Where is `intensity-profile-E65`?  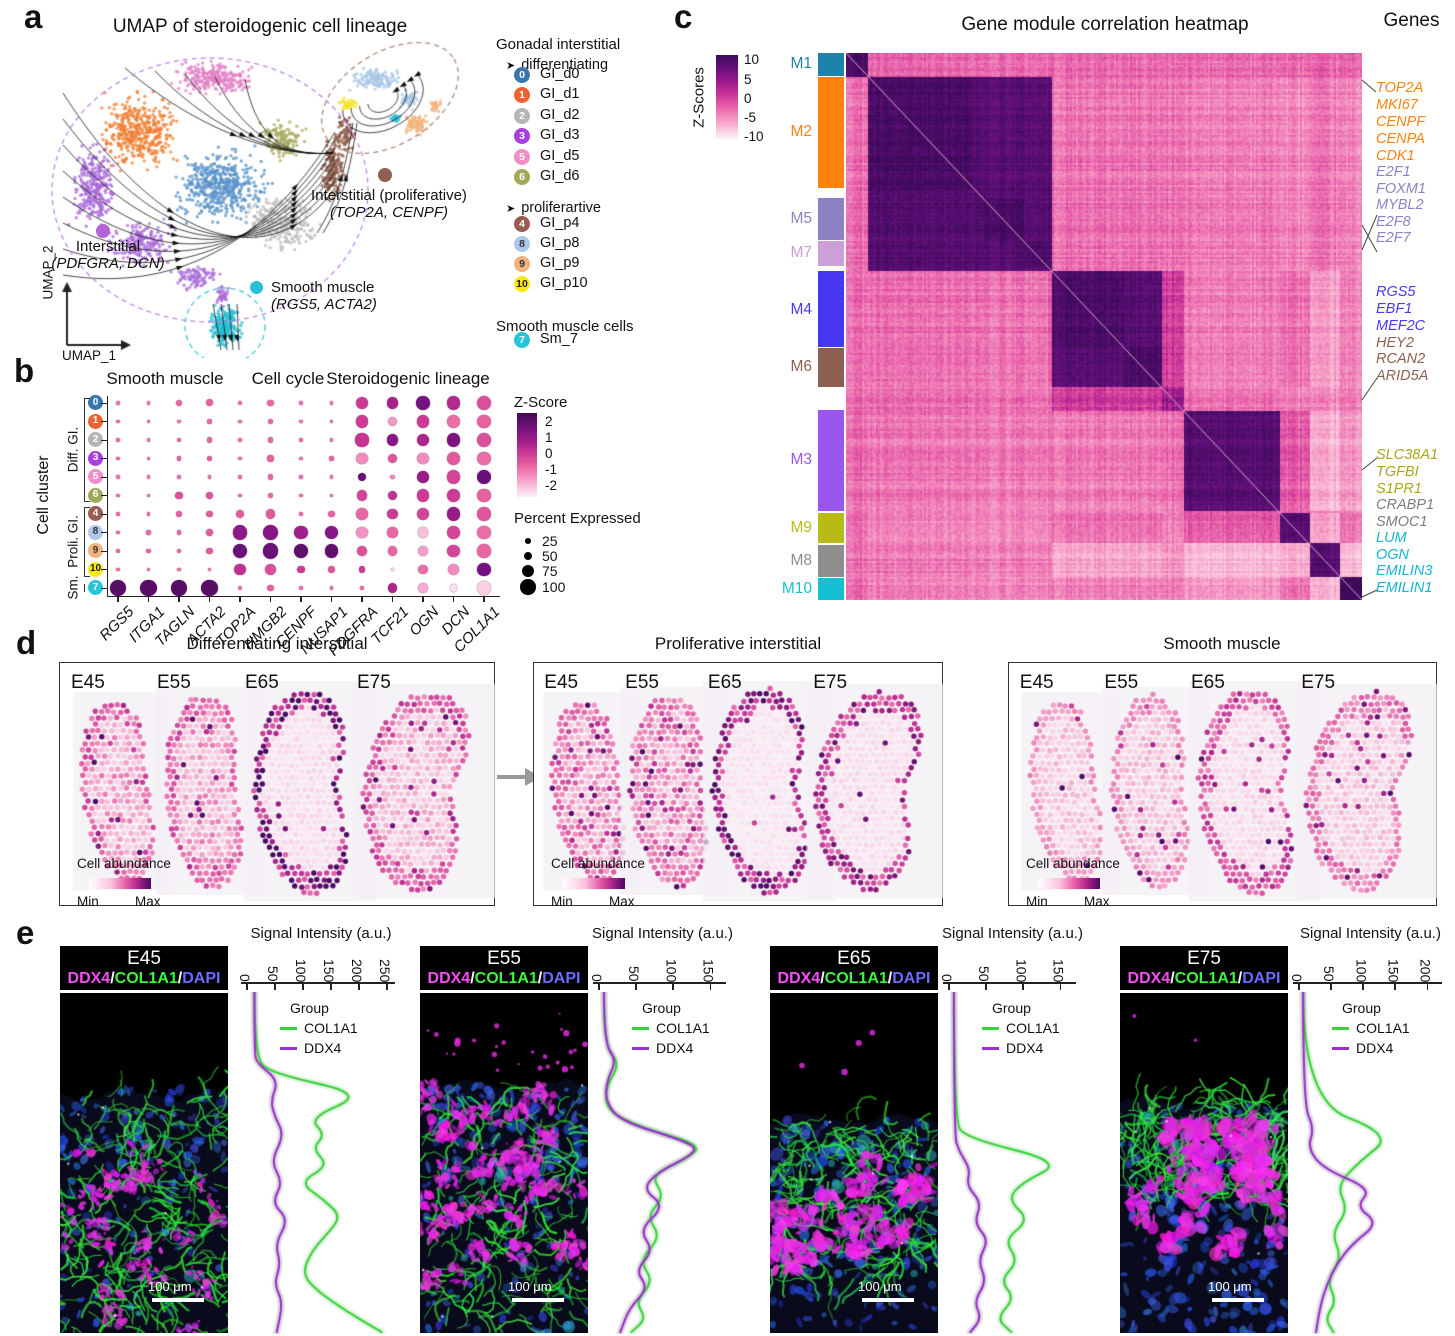 intensity-profile-E65 is located at coordinates (1012, 1163).